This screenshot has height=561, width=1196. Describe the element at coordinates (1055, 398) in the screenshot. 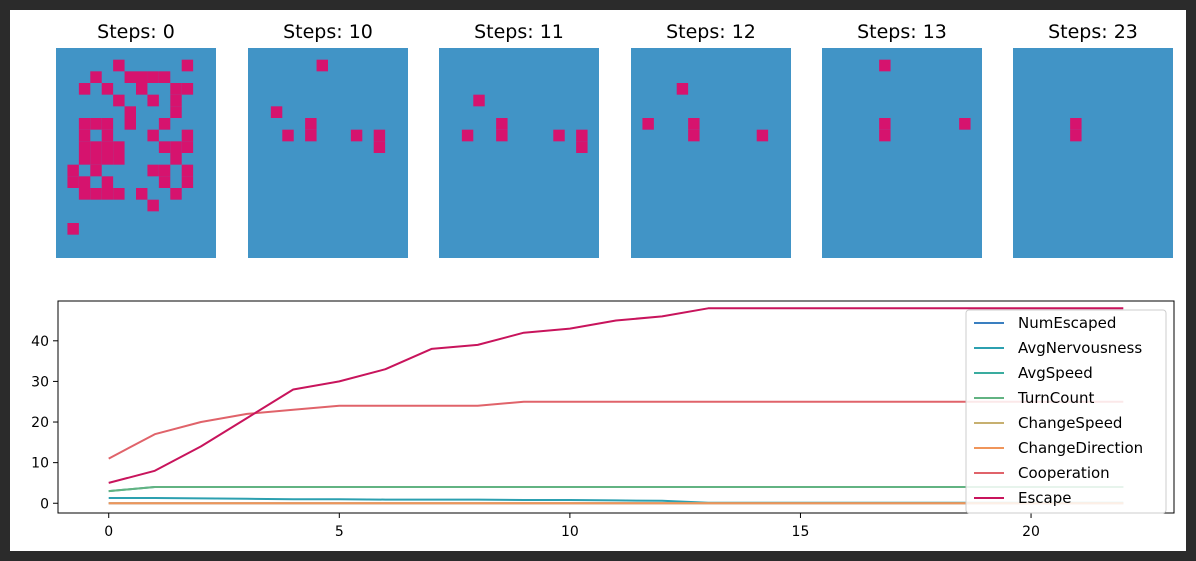

I see `legend-label: TurnCount` at that location.